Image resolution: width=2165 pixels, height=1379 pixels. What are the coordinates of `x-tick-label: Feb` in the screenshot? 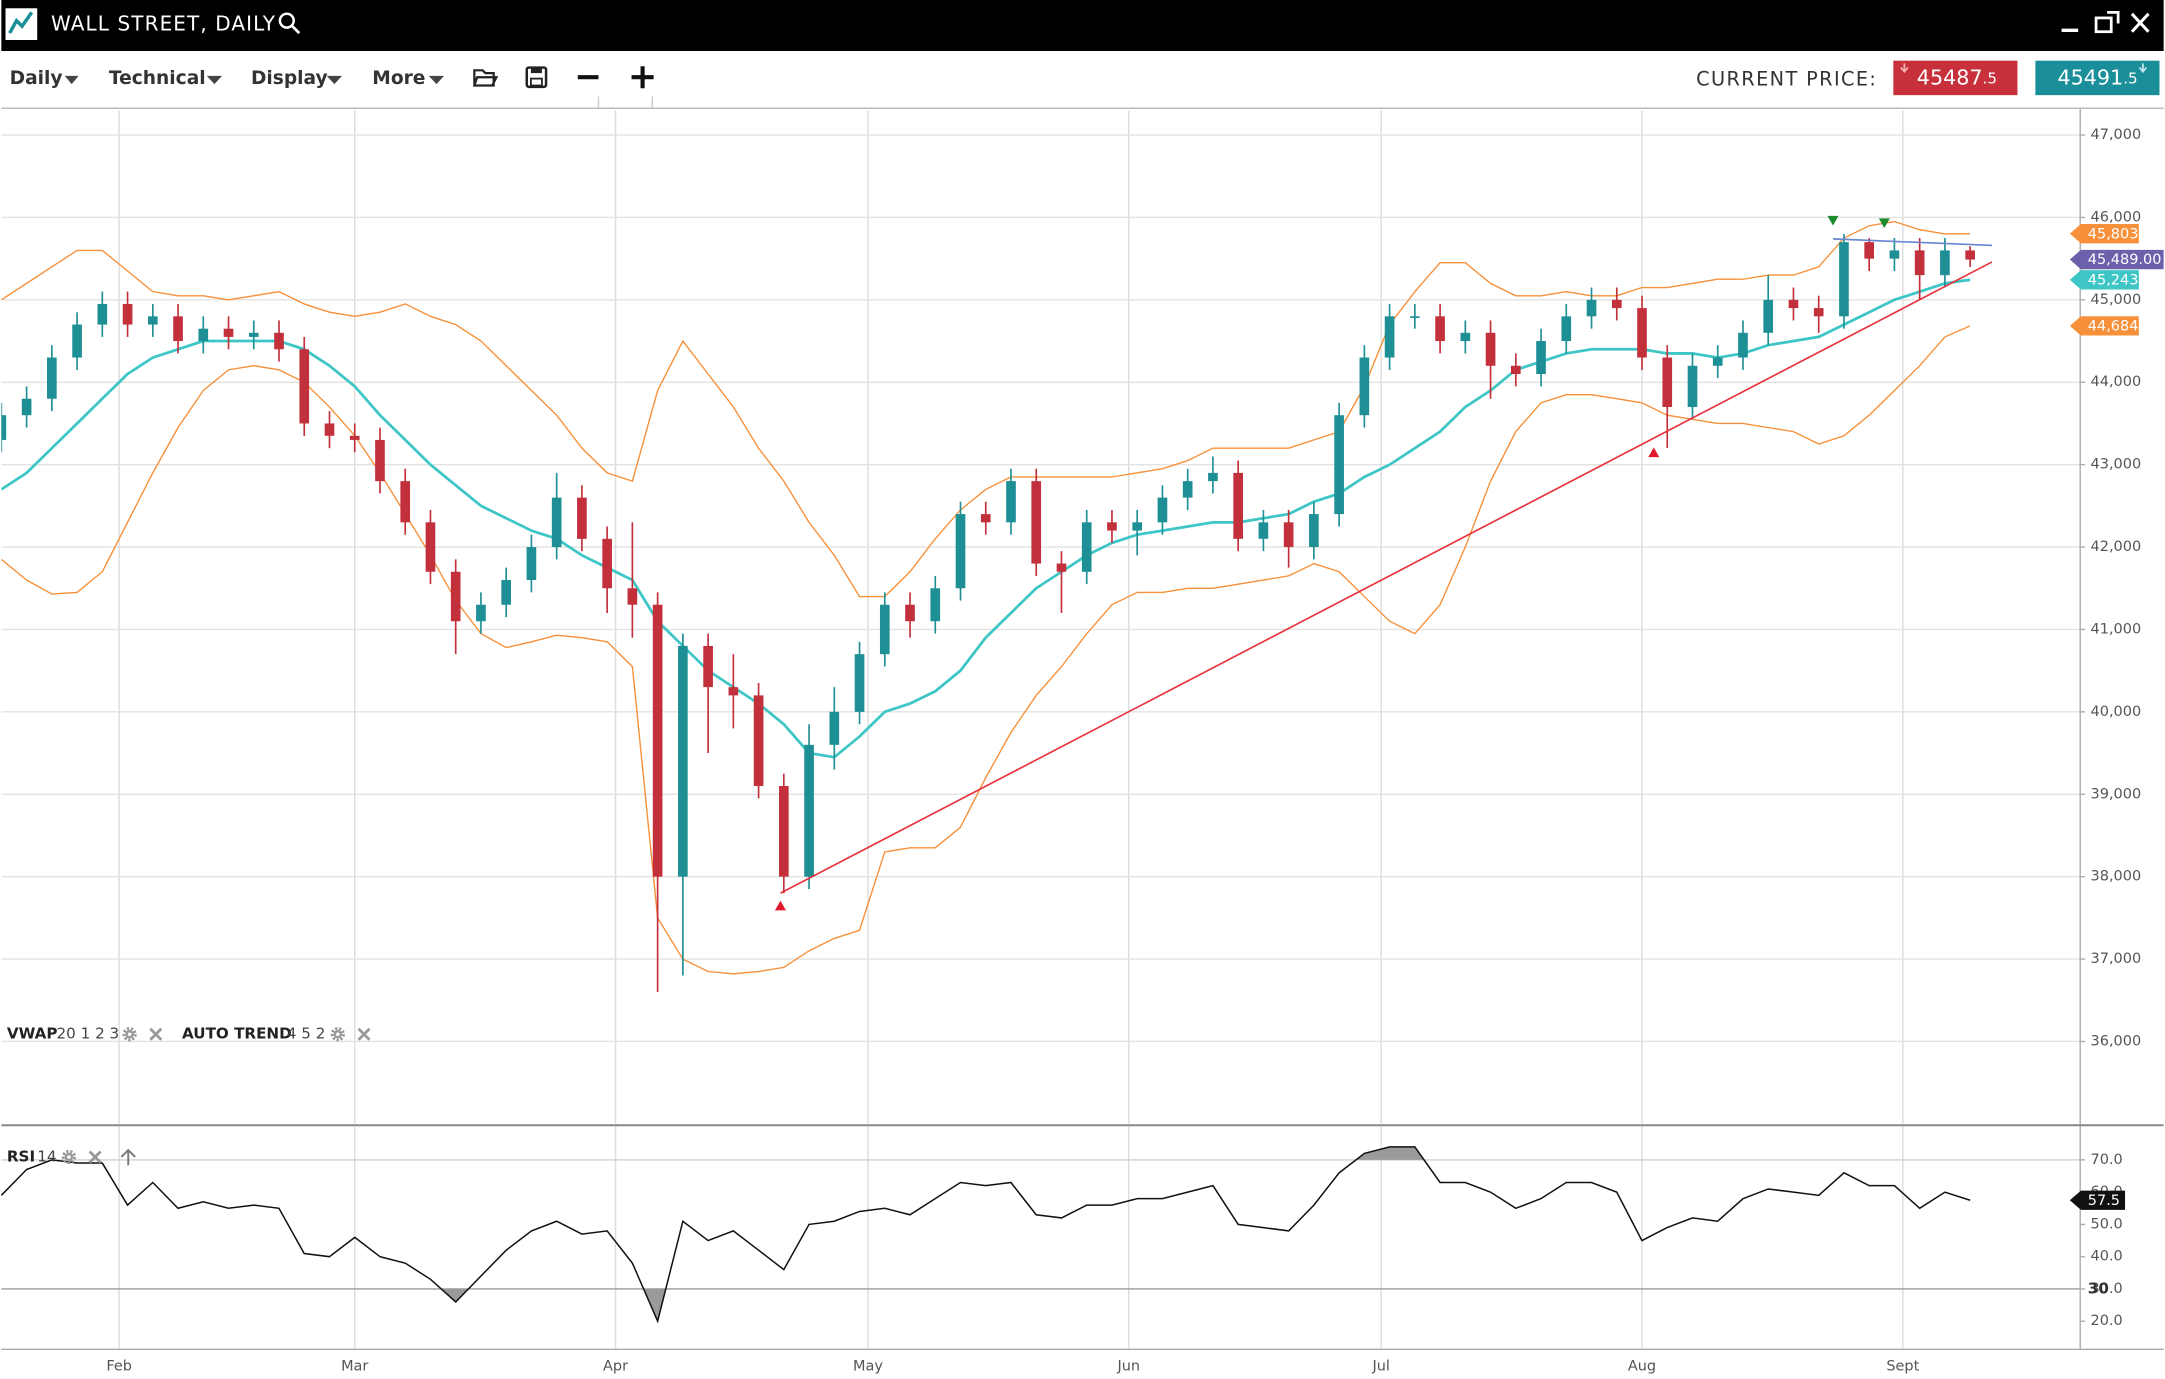 It's located at (119, 1367).